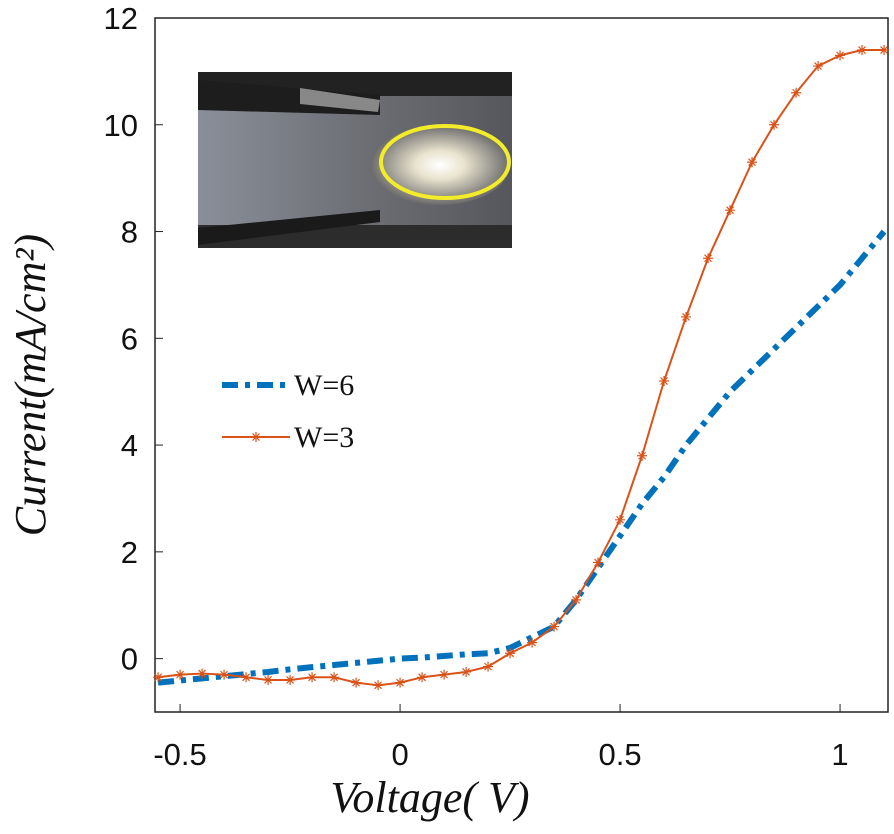 This screenshot has height=834, width=894. What do you see at coordinates (429, 797) in the screenshot?
I see `x-axis-label: Voltage( V)` at bounding box center [429, 797].